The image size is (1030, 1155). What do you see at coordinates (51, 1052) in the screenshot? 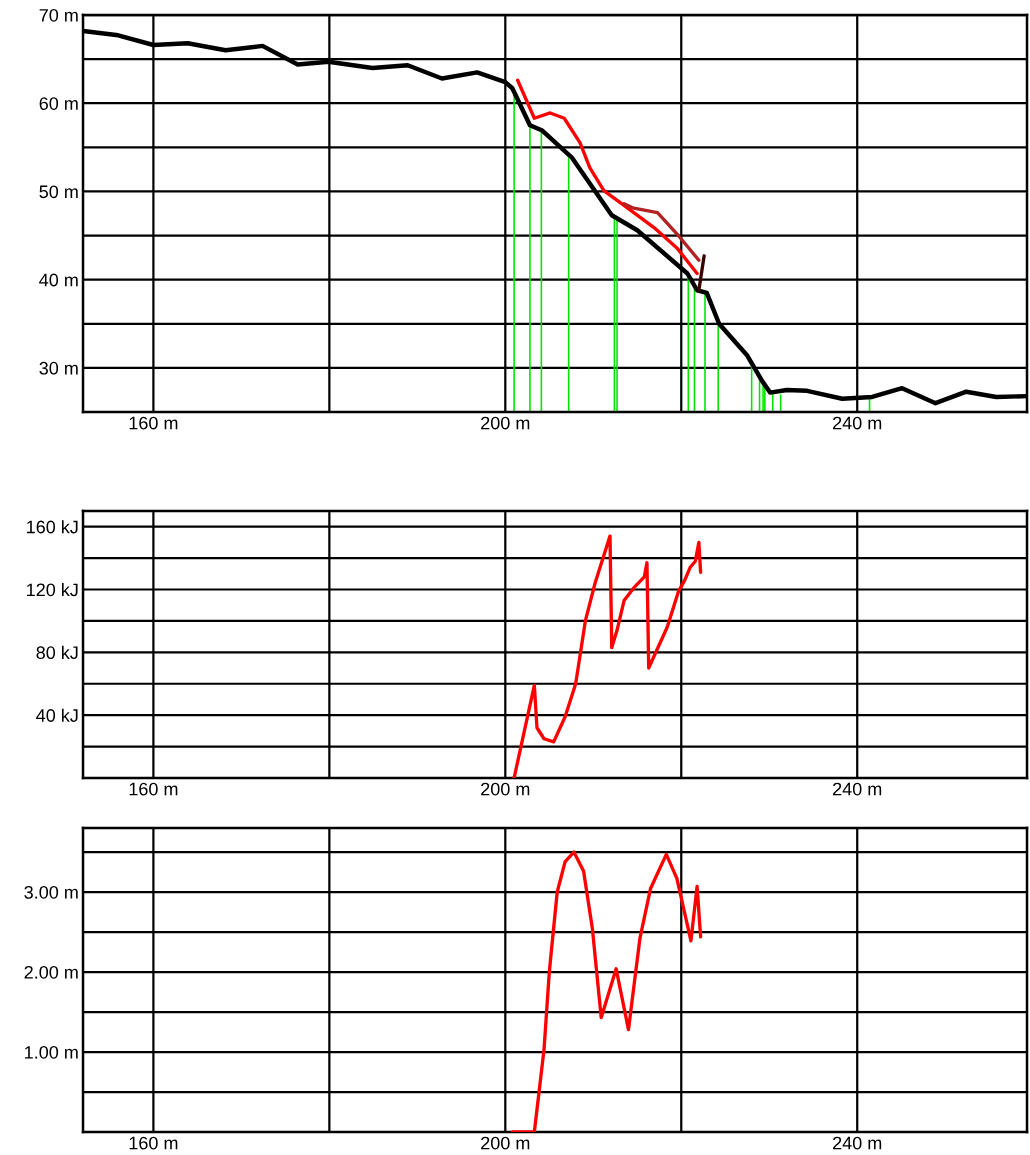
I see `y-tick-label: 1.00 m` at bounding box center [51, 1052].